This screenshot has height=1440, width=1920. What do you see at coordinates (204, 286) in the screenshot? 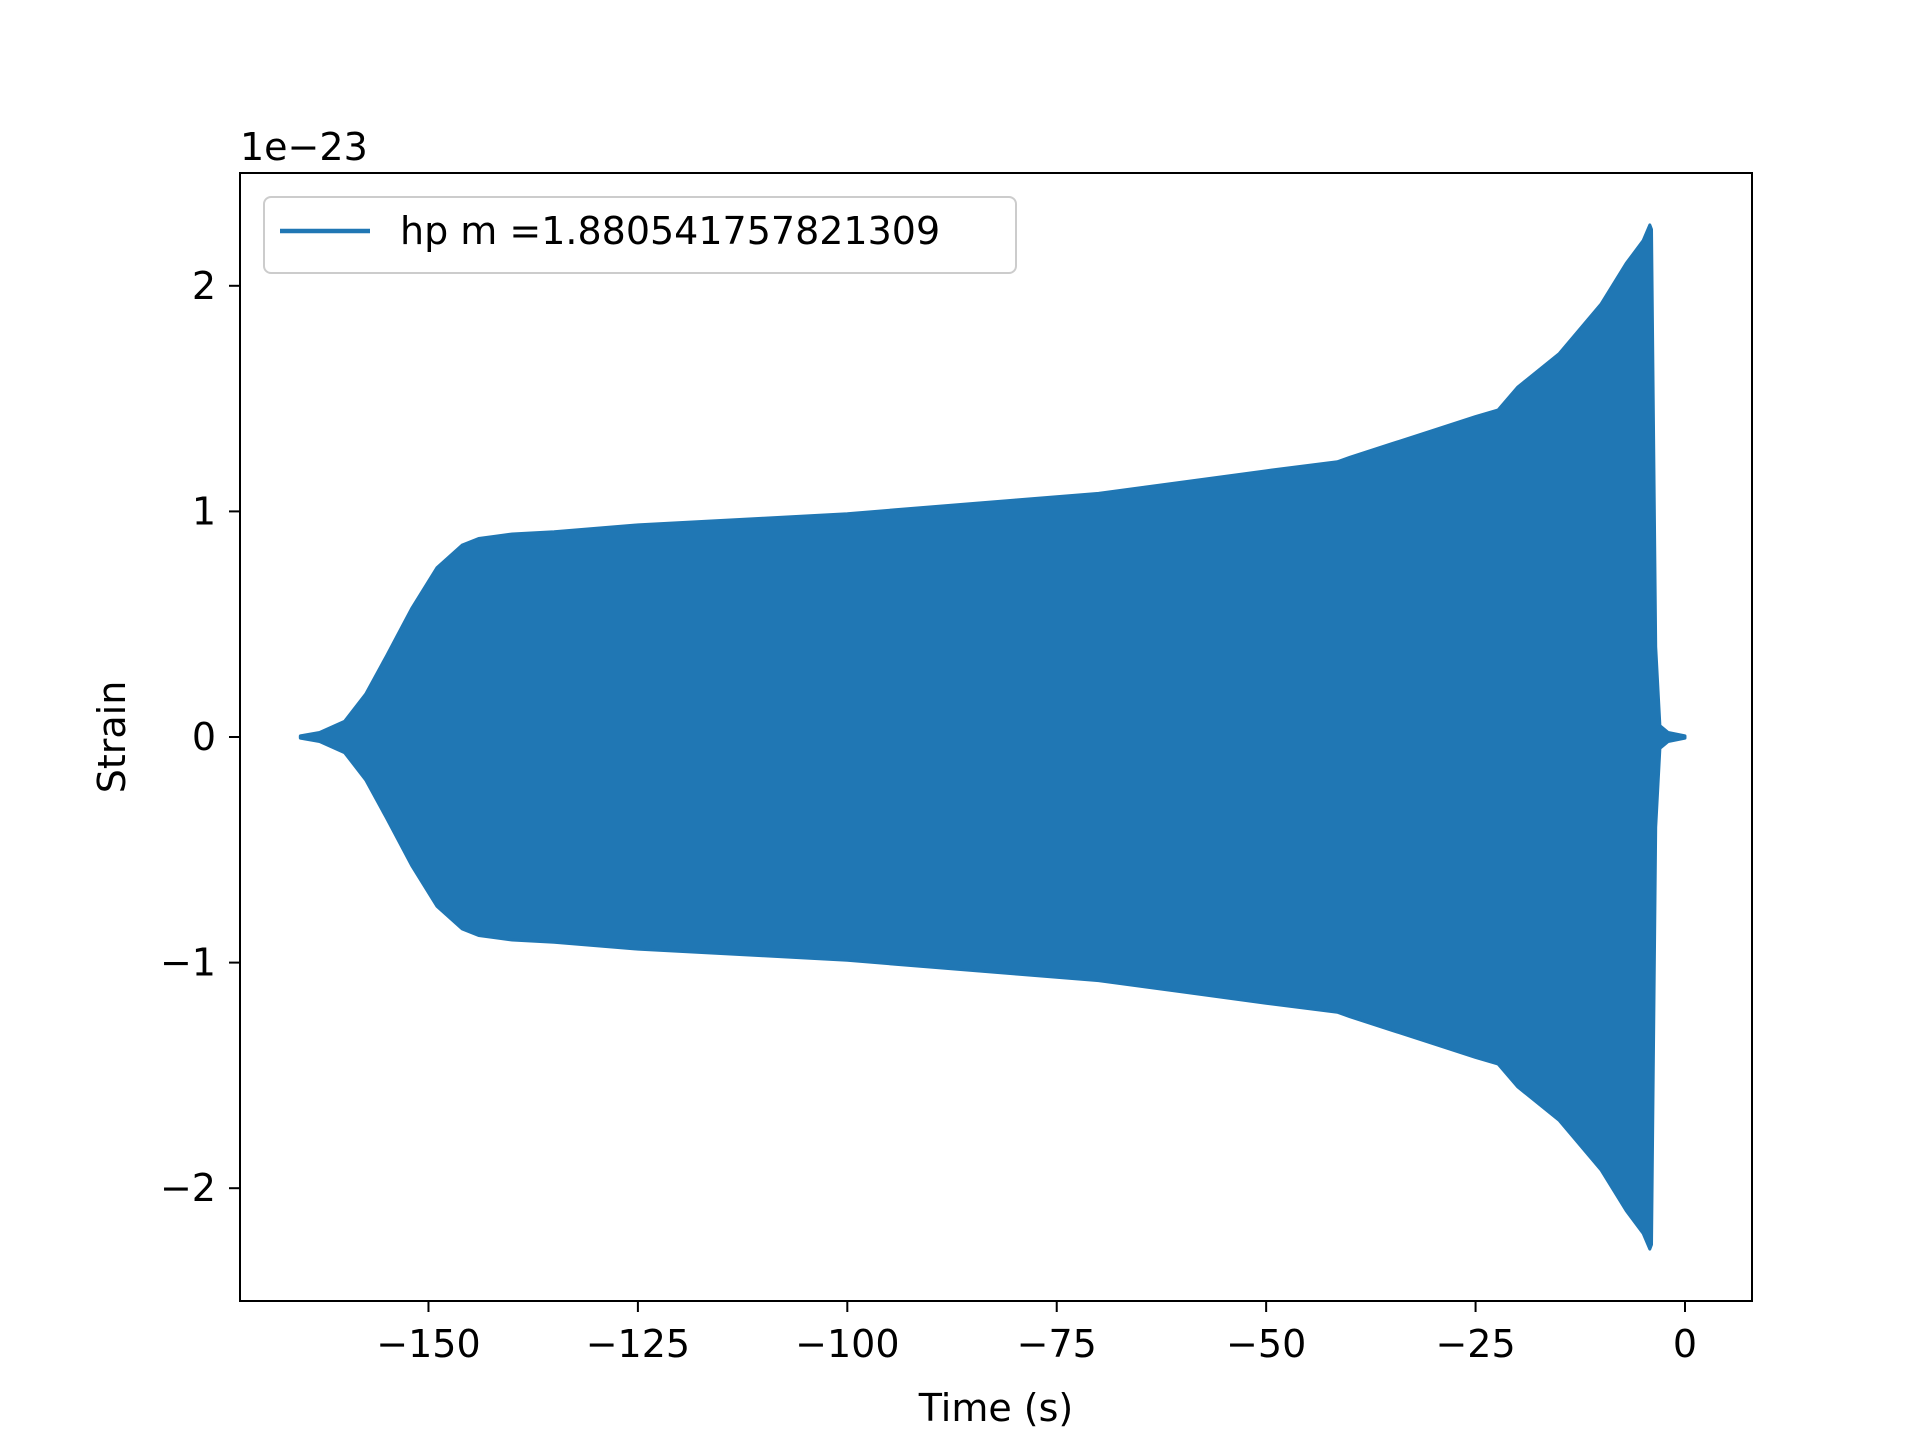
I see `y-tick-label: 2` at bounding box center [204, 286].